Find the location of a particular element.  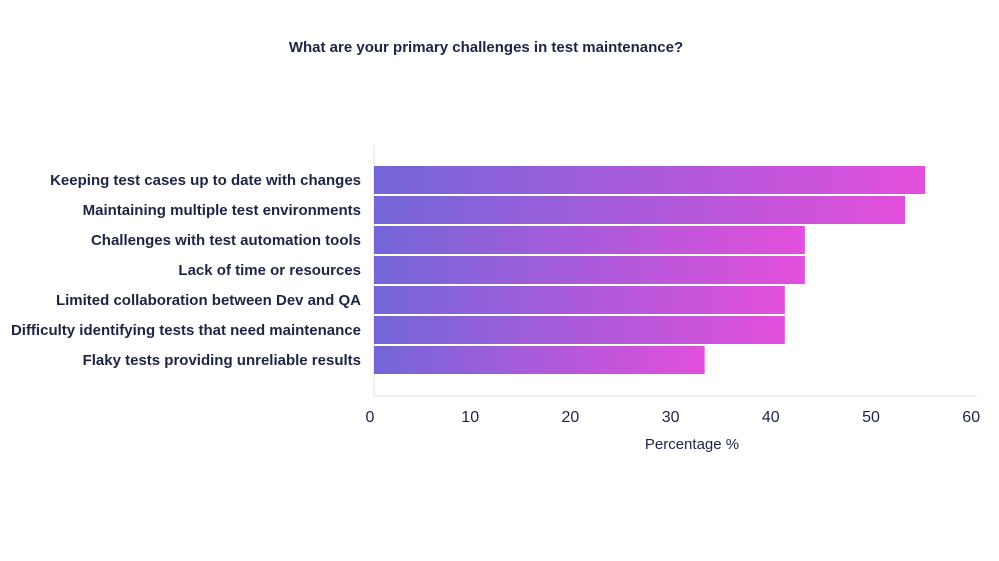

category-label: Lack of time or resources is located at coordinates (269, 270).